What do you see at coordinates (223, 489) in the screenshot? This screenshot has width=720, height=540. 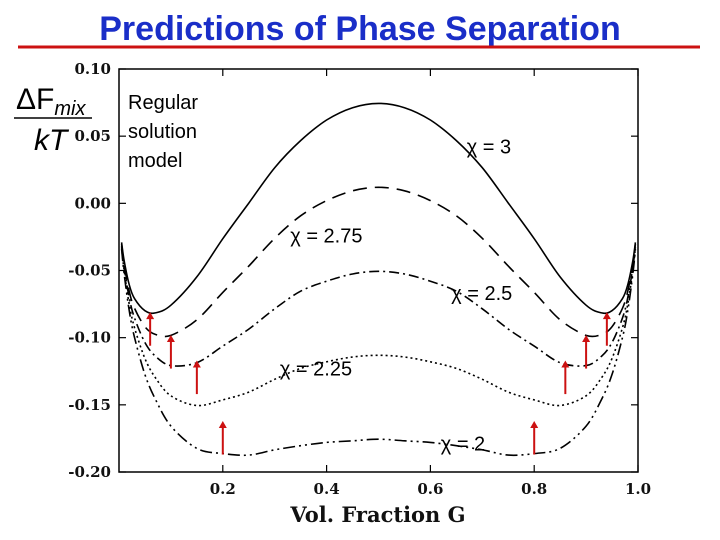 I see `x-tick-label: 0.2` at bounding box center [223, 489].